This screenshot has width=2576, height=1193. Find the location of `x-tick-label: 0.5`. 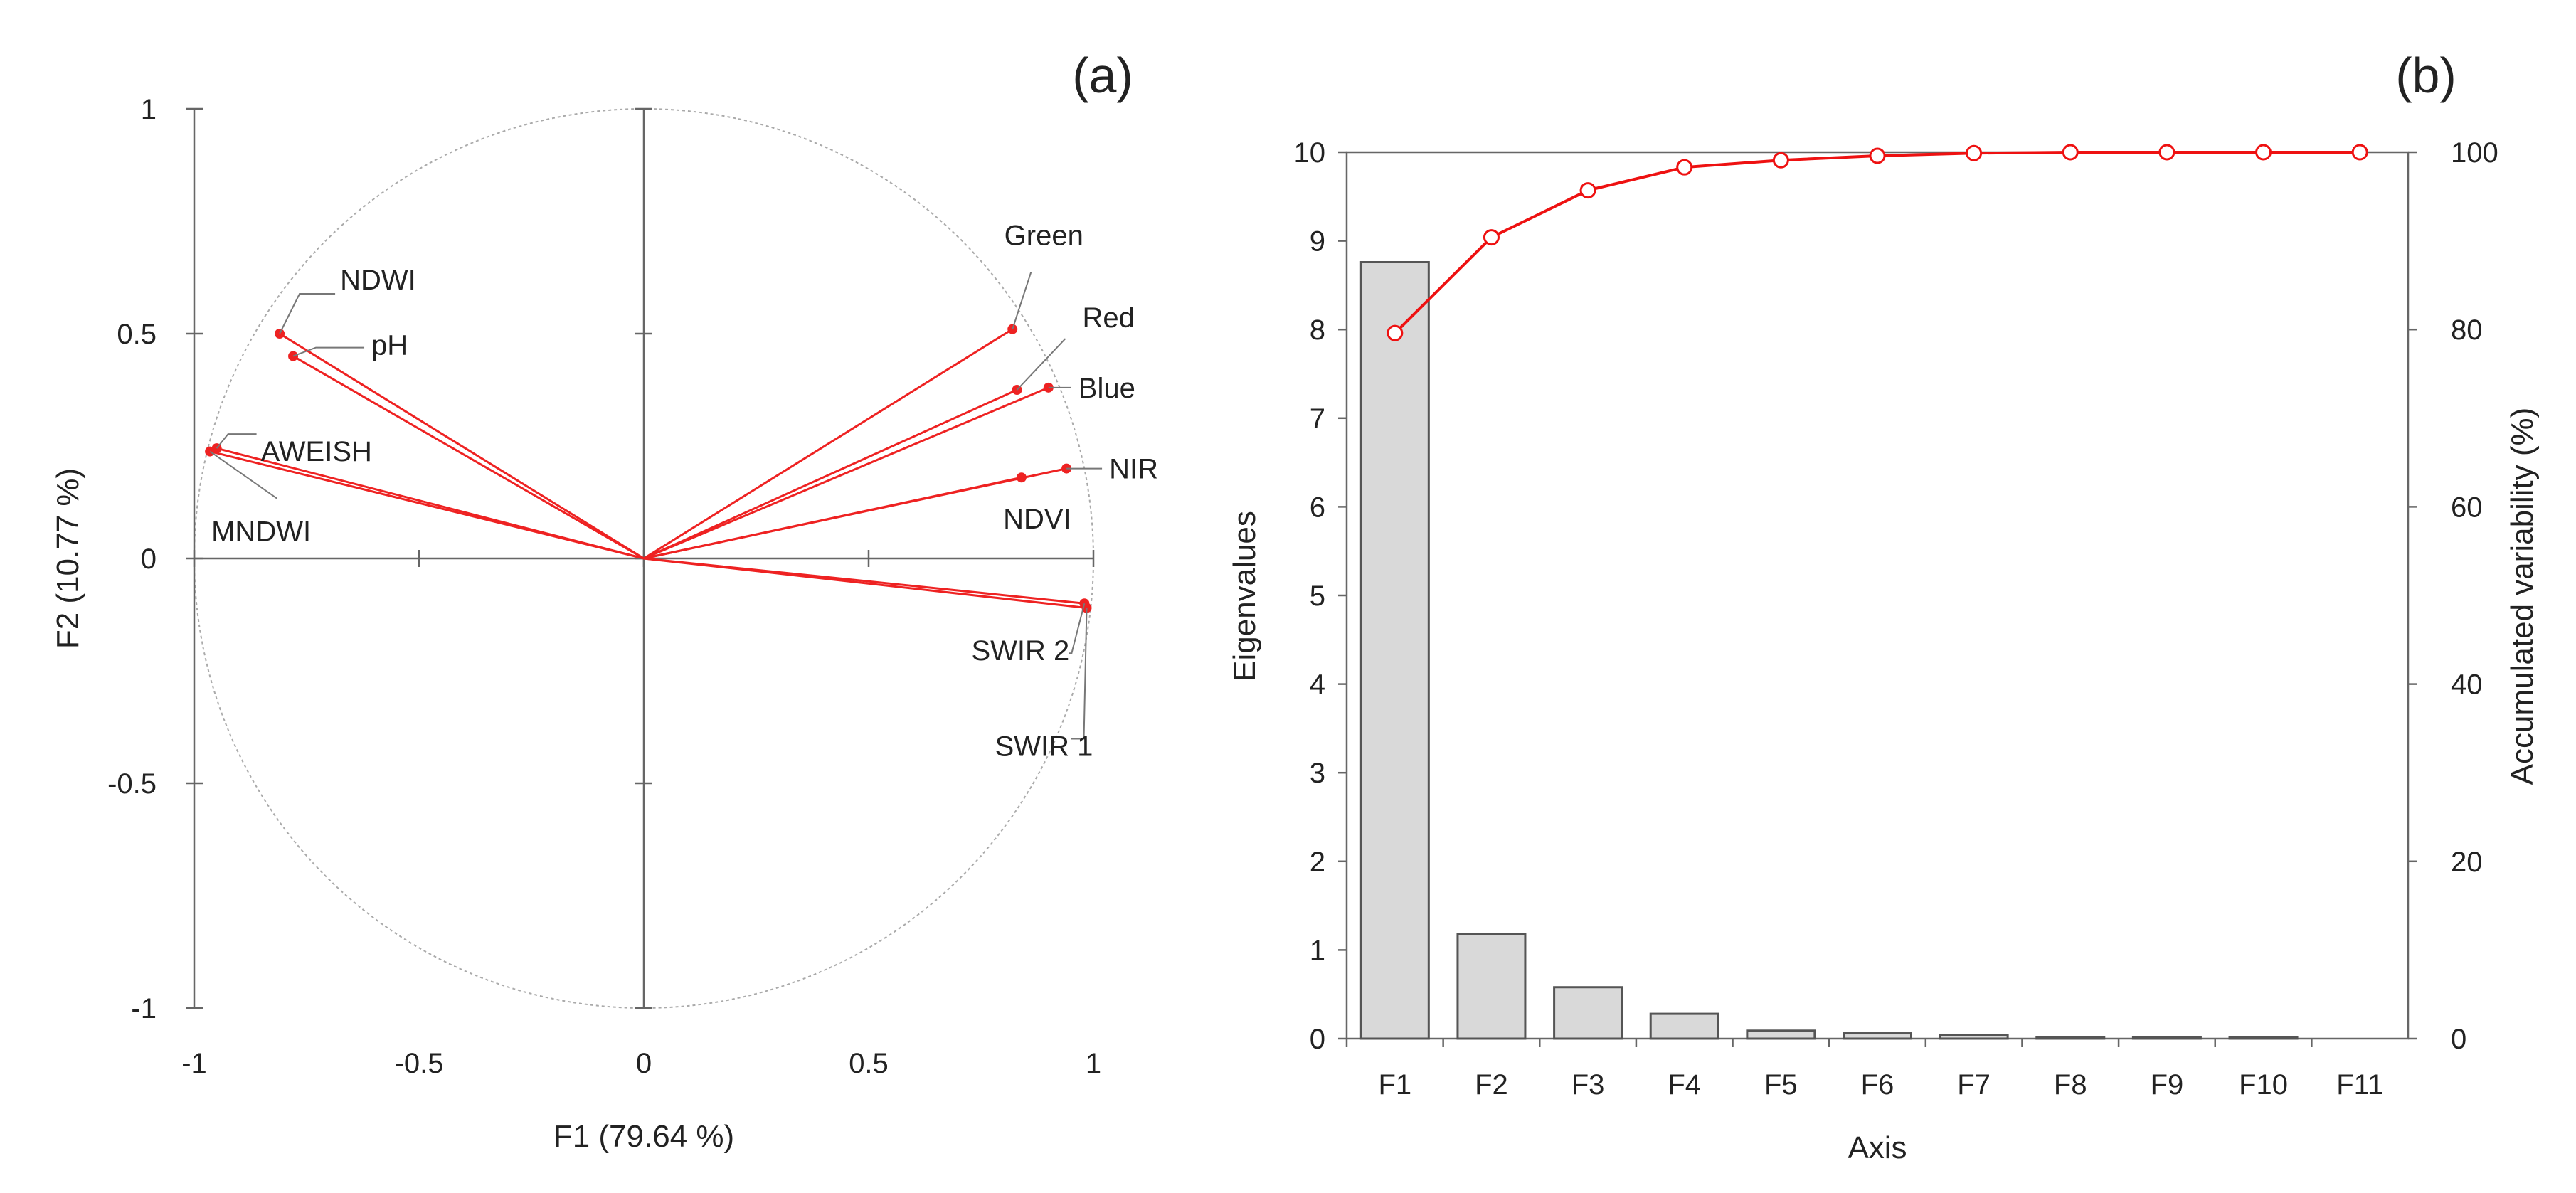

x-tick-label: 0.5 is located at coordinates (869, 1063).